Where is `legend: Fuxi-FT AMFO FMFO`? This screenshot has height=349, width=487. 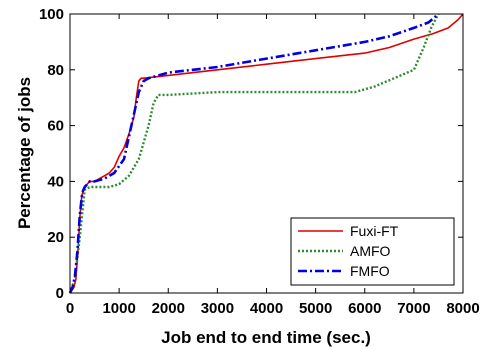
legend: Fuxi-FT AMFO FMFO is located at coordinates (372, 251).